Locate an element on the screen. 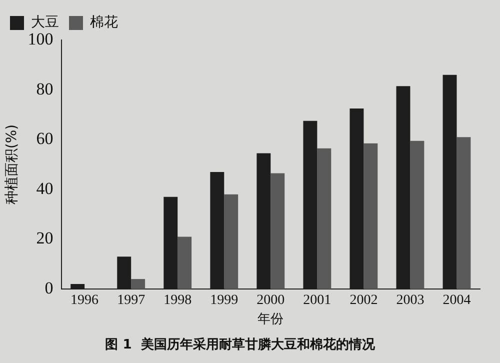  y-tick-label: 60 is located at coordinates (45, 138).